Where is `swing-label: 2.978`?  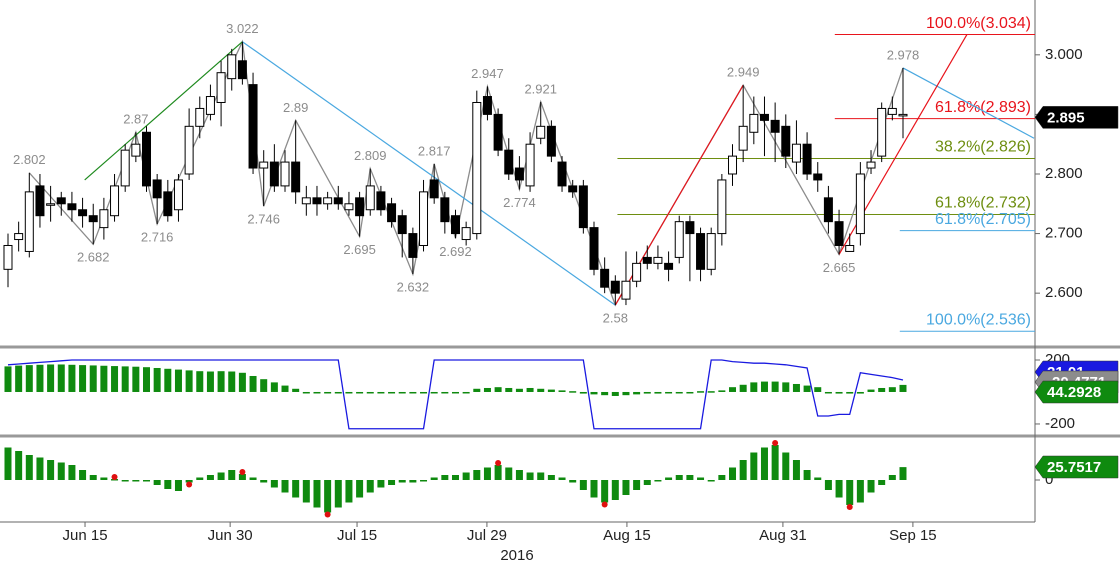 swing-label: 2.978 is located at coordinates (903, 54).